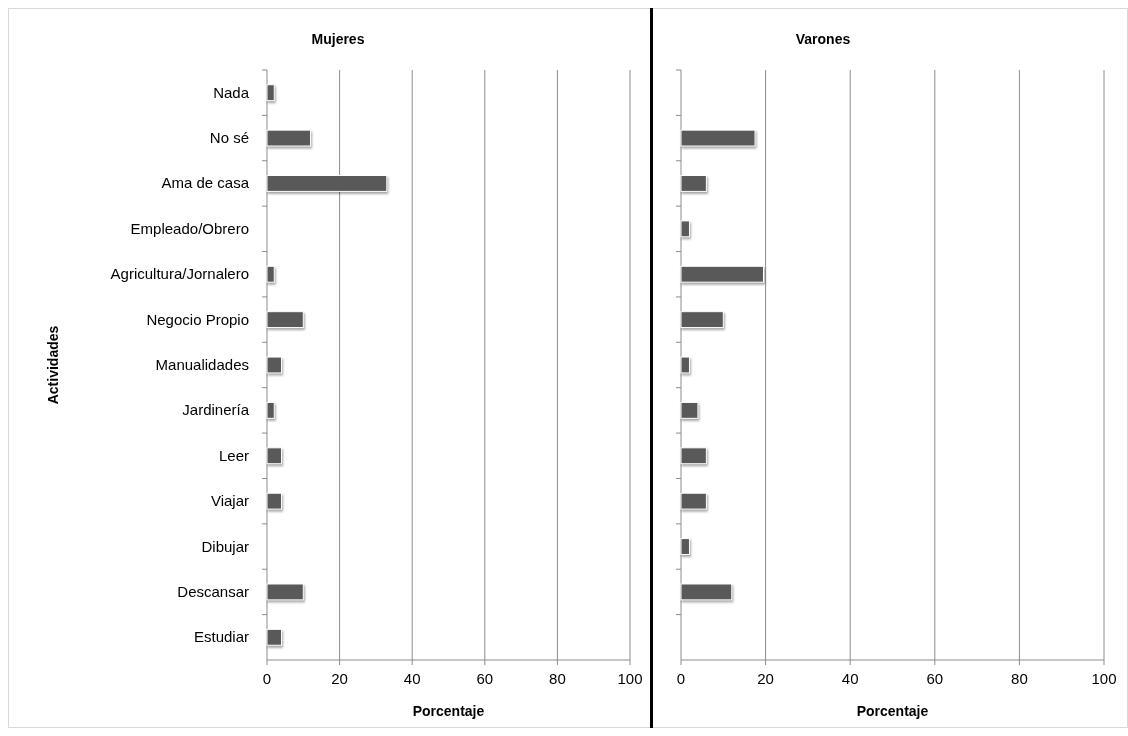 The image size is (1128, 736). Describe the element at coordinates (205, 183) in the screenshot. I see `y-tick-label: Ama de casa` at that location.